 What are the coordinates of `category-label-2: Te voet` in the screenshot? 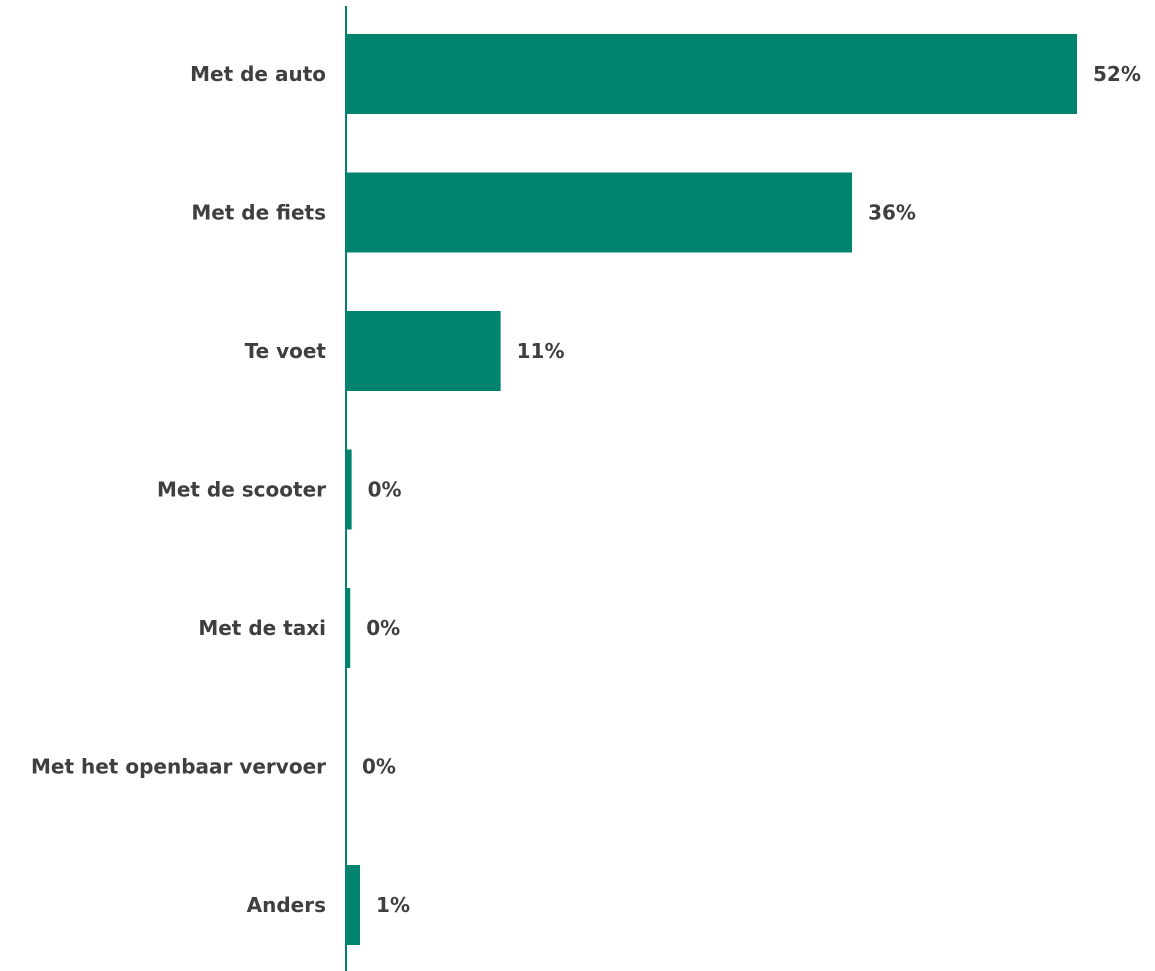 It's located at (286, 351).